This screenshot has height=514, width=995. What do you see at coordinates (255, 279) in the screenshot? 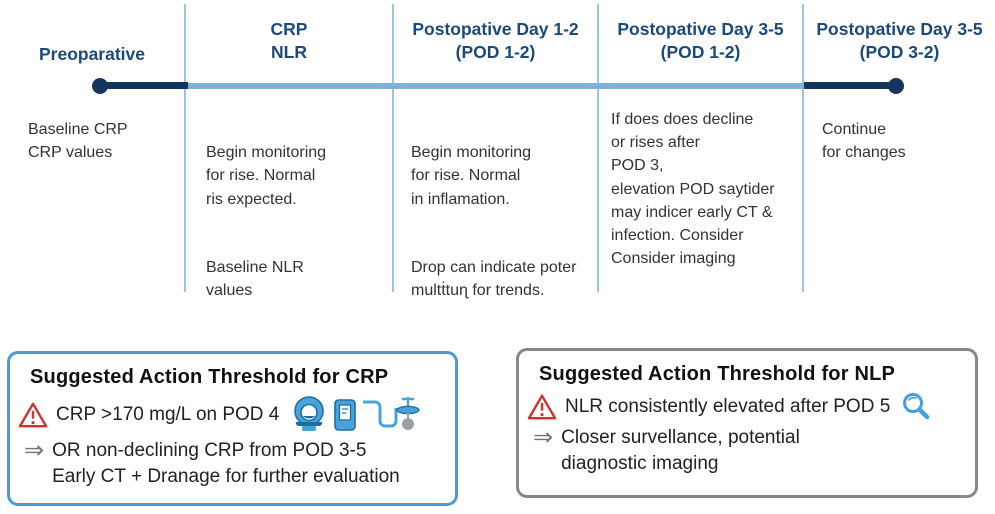
I see `column-paragraph: Baseline NLR values` at bounding box center [255, 279].